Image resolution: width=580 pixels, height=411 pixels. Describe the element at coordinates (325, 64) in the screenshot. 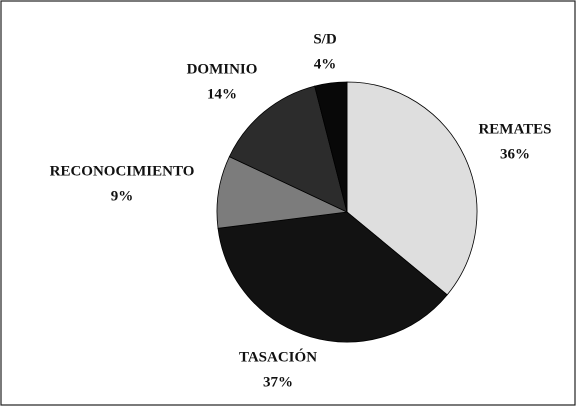

I see `slice-value-label: 4%` at that location.